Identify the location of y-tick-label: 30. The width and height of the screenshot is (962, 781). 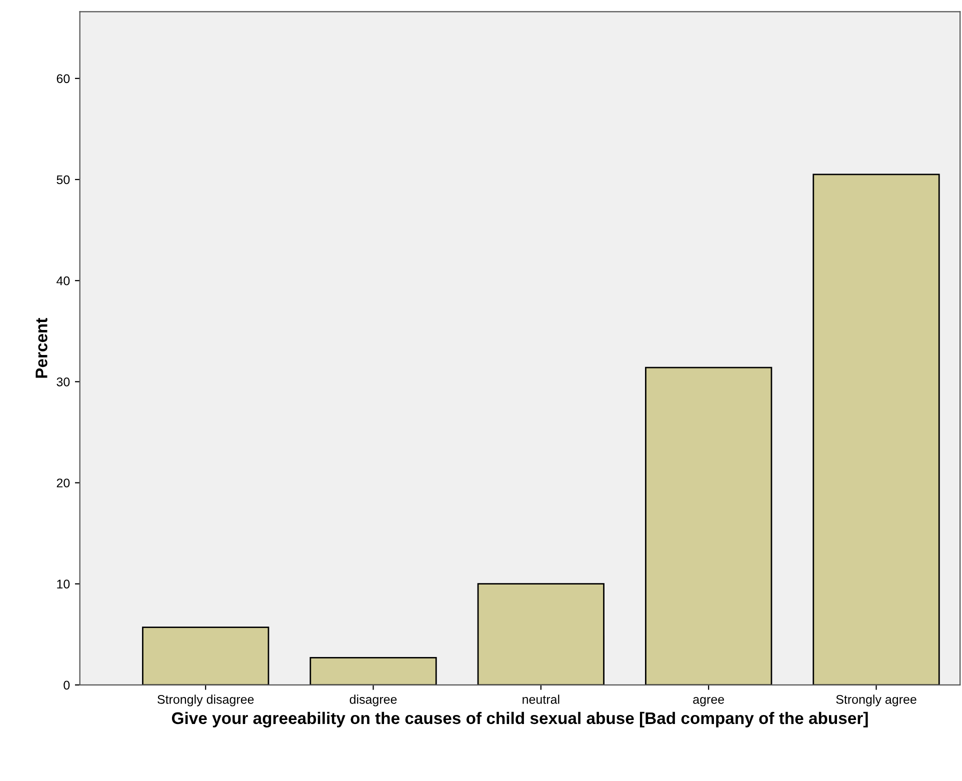
(63, 381).